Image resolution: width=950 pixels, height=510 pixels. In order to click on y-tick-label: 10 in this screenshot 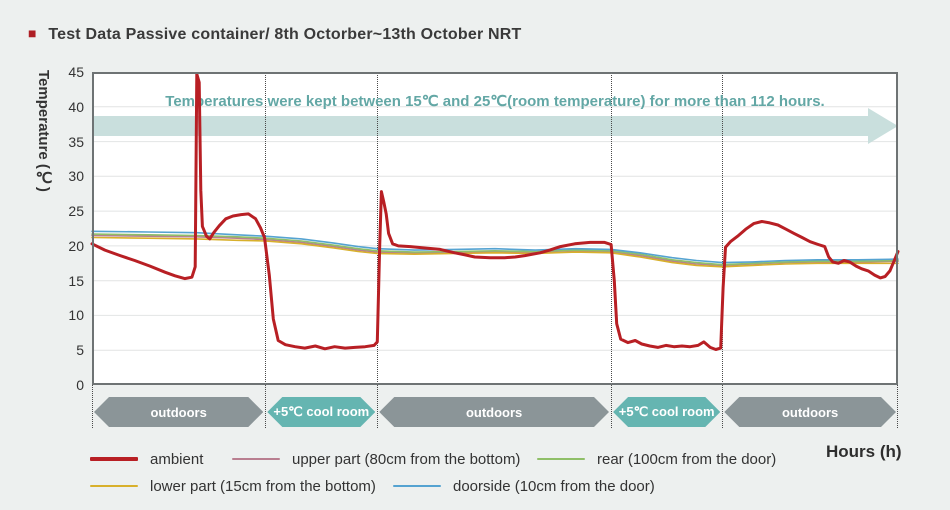, I will do `click(76, 315)`.